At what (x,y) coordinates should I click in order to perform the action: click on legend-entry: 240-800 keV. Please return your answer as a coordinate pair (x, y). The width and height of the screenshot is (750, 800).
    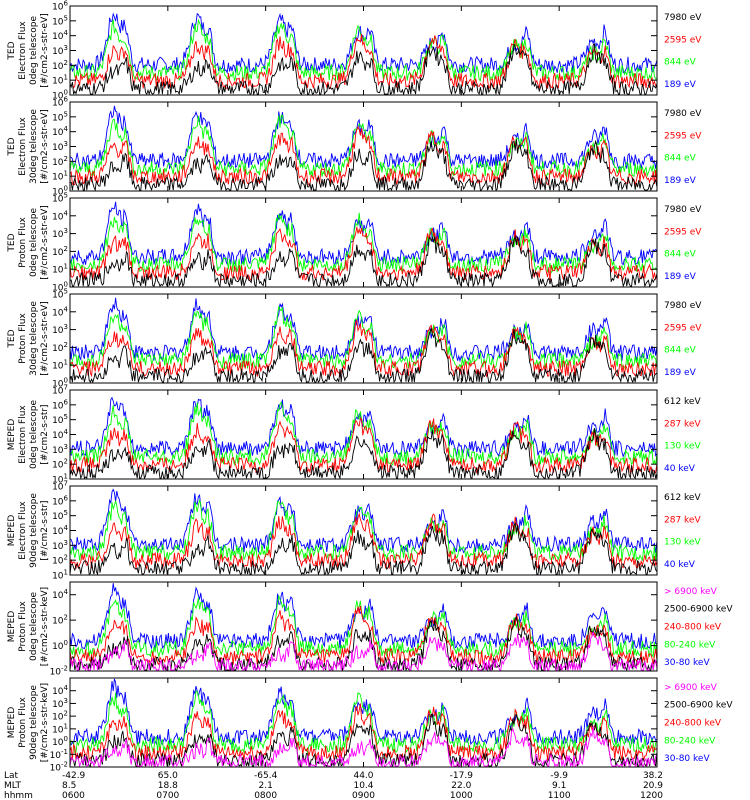
    Looking at the image, I should click on (693, 724).